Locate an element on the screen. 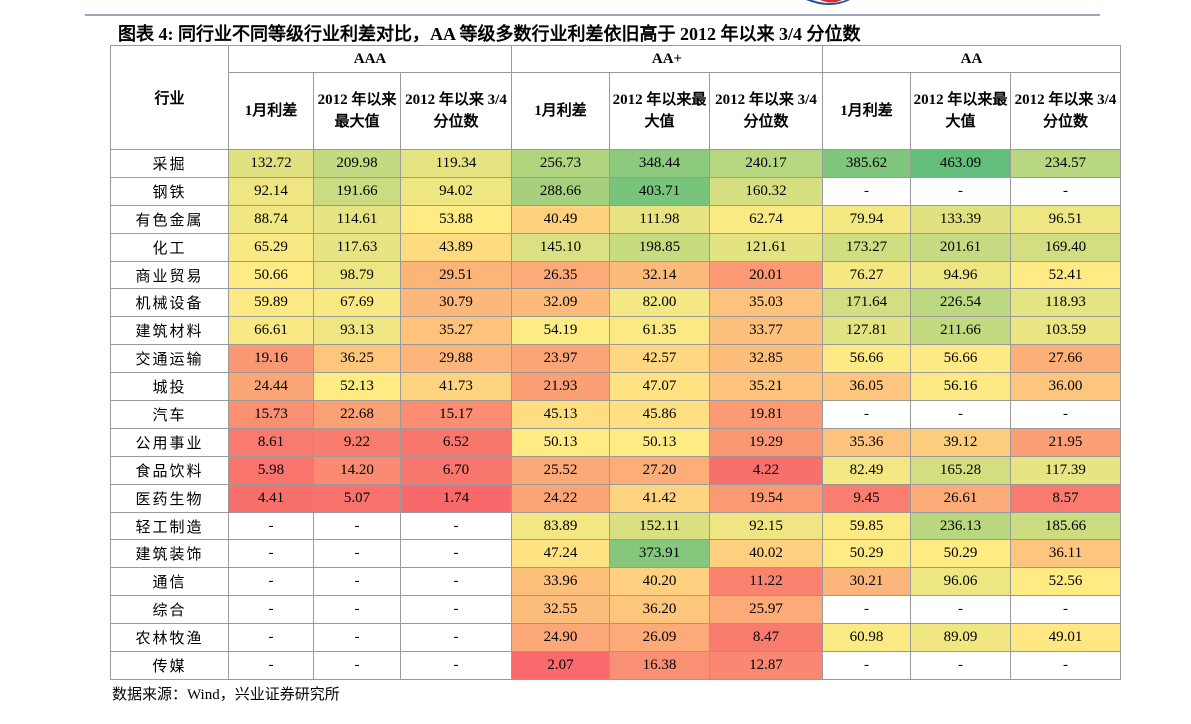 The width and height of the screenshot is (1191, 724). industry-cell: 有色金属 is located at coordinates (169, 219).